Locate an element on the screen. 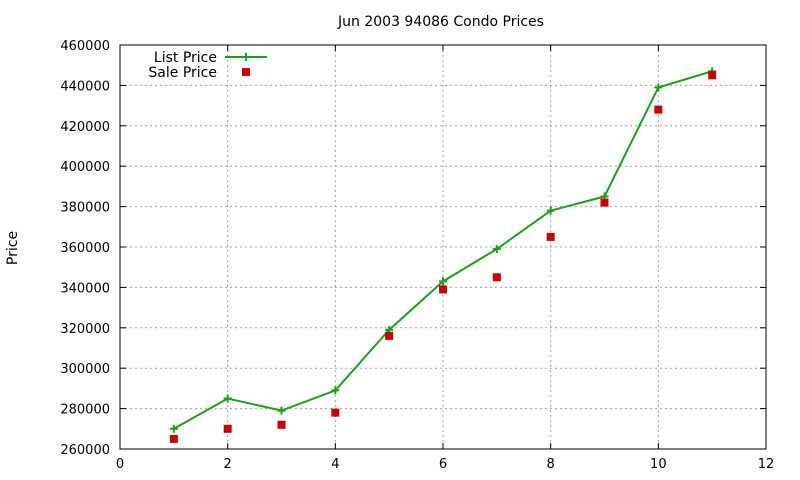 This screenshot has width=800, height=480. y-tick-label: 400000 is located at coordinates (85, 167).